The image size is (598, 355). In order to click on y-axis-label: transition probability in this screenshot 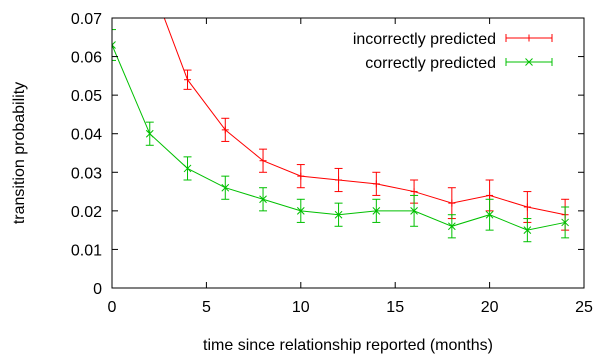, I will do `click(19, 153)`.